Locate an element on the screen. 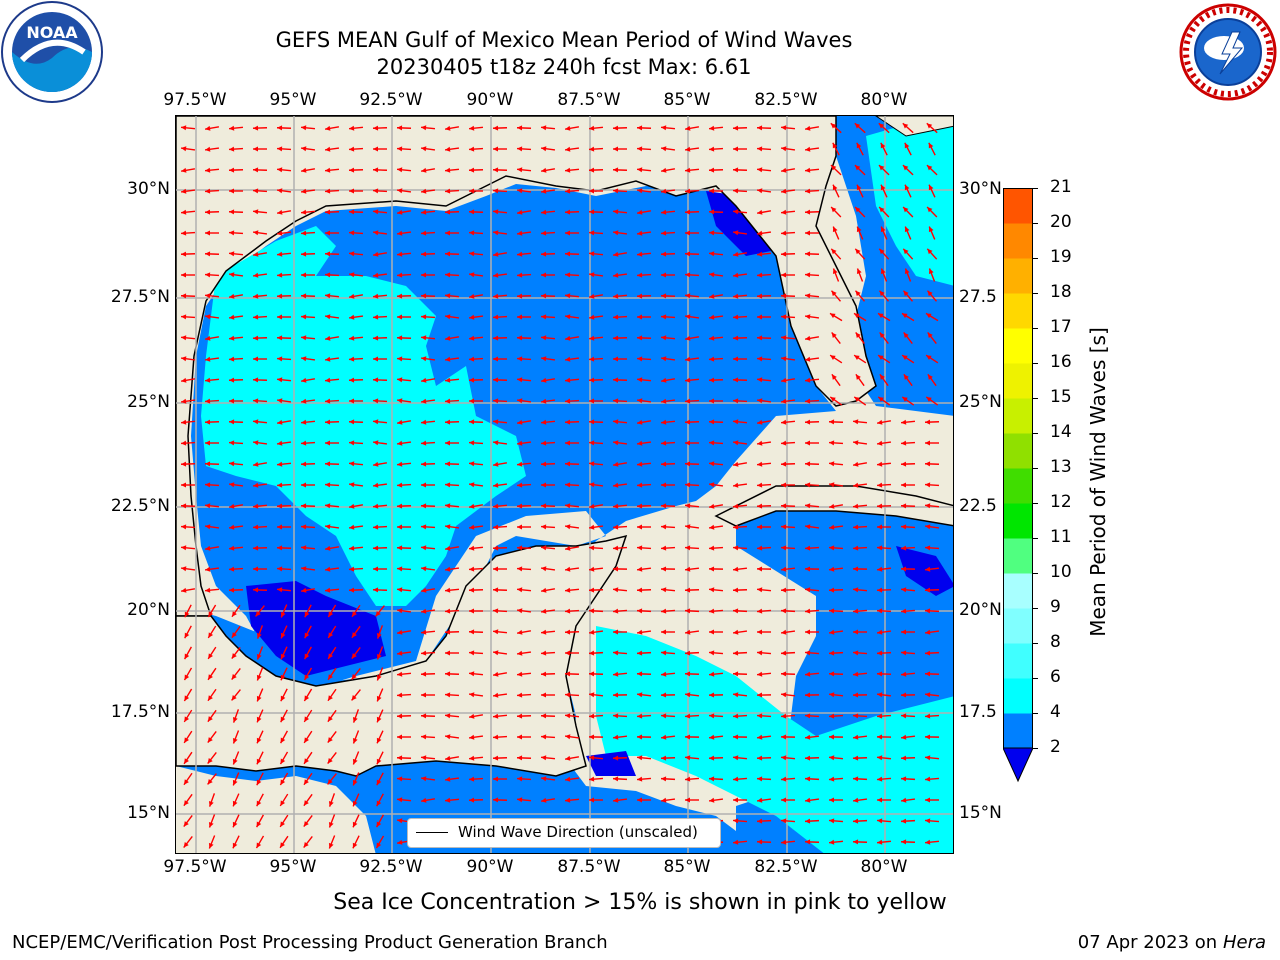  colorbar-tick-mark is located at coordinates (1035, 223).